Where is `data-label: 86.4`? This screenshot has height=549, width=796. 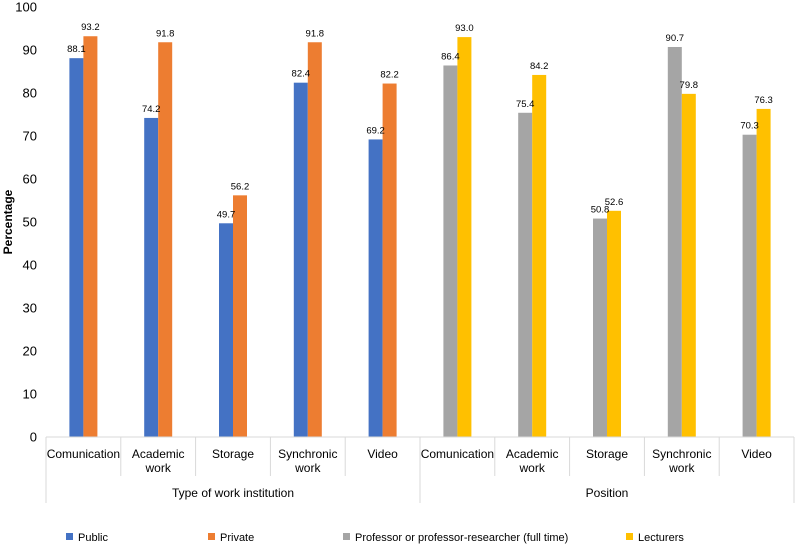
data-label: 86.4 is located at coordinates (450, 56).